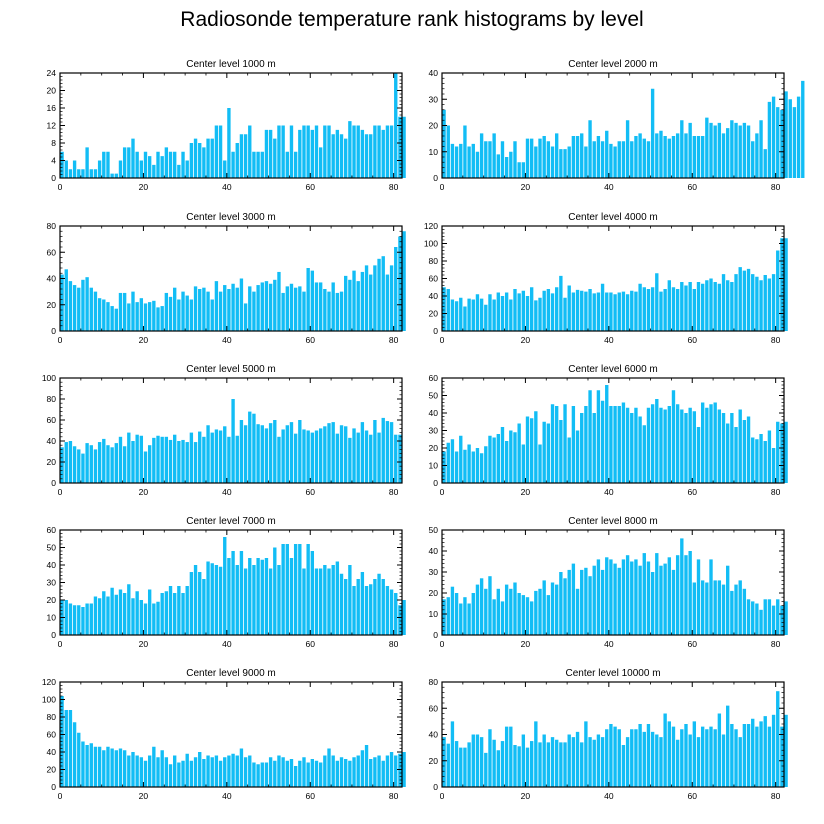 The height and width of the screenshot is (824, 824). Describe the element at coordinates (434, 396) in the screenshot. I see `y-tick-label: 50` at that location.